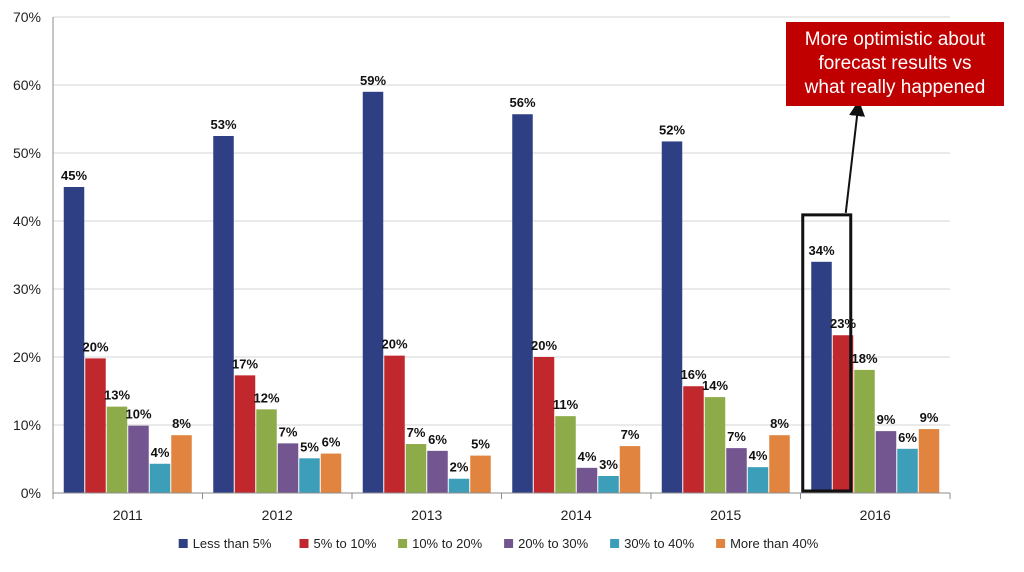 The width and height of the screenshot is (1024, 572). Describe the element at coordinates (855, 156) in the screenshot. I see `annotation-arrow` at that location.